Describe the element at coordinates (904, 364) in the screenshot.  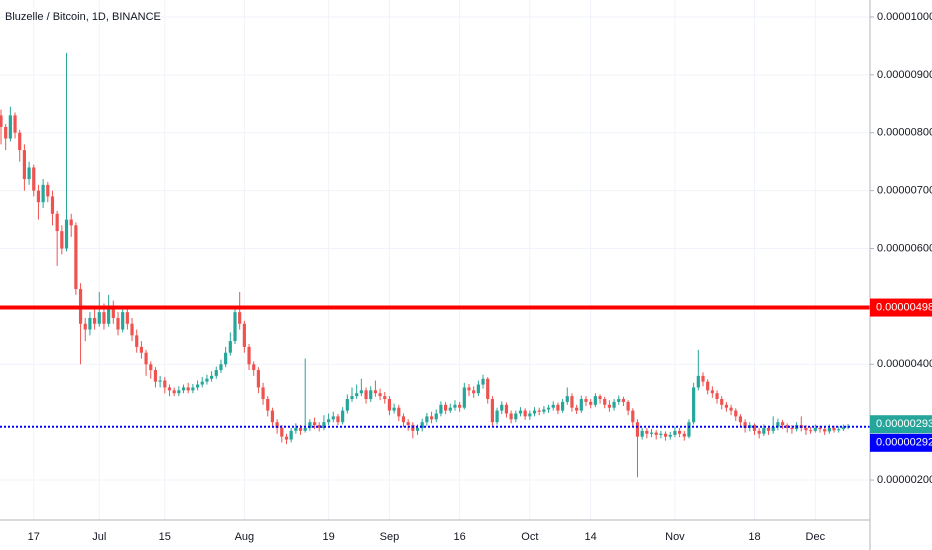
I see `y-tick-label: 0.00000400` at that location.